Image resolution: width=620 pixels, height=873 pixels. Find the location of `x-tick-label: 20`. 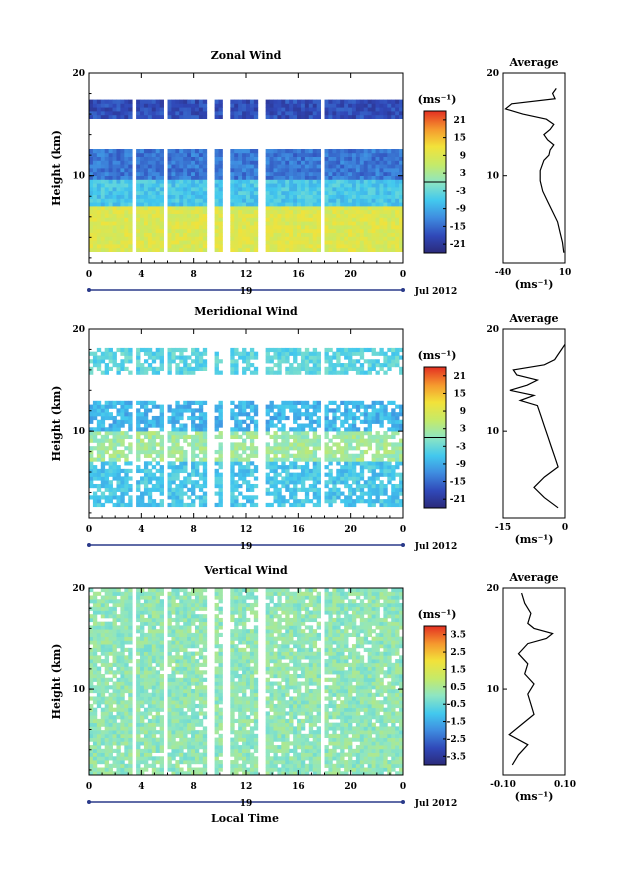

x-tick-label: 20 is located at coordinates (350, 275).